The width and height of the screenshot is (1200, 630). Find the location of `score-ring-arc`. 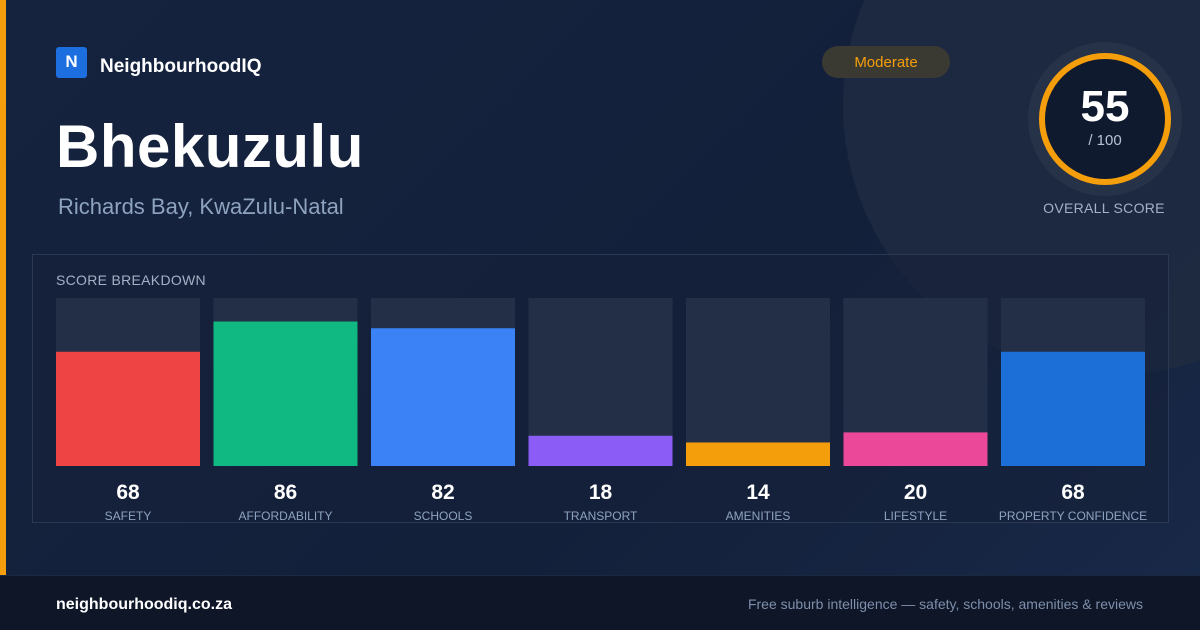

score-ring-arc is located at coordinates (1105, 119).